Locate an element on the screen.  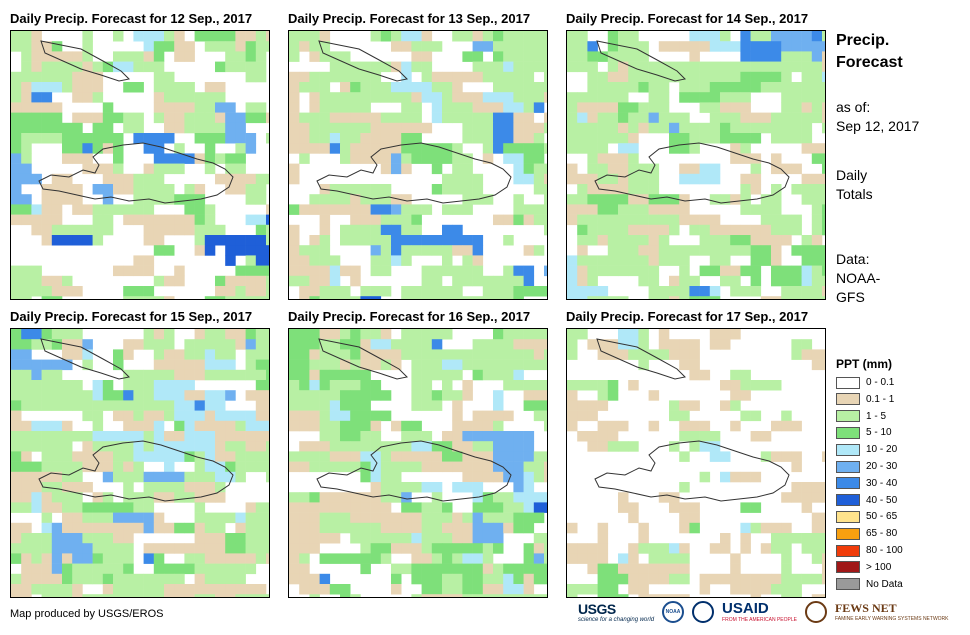
forecast-title: Precip. Forecast is located at coordinates (869, 52).